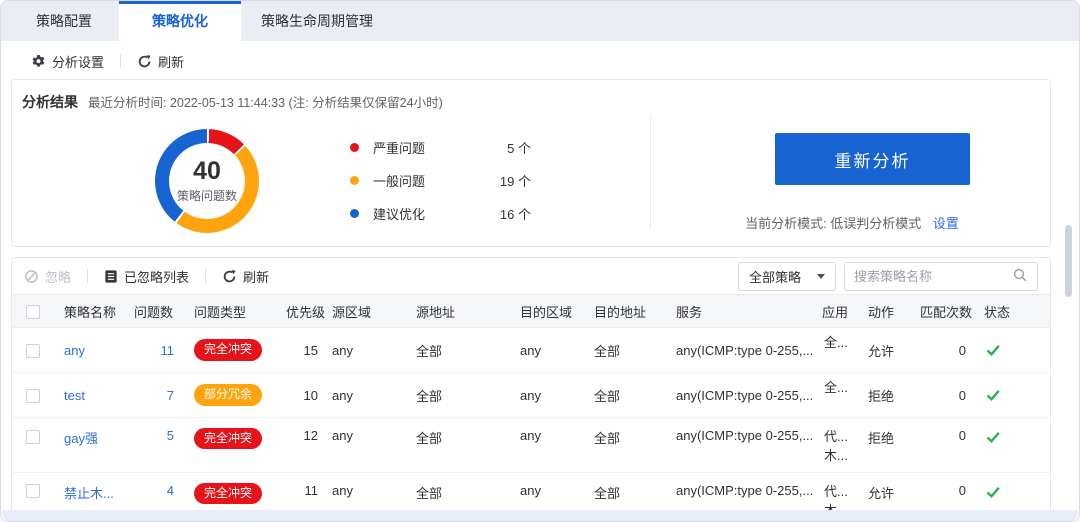 This screenshot has height=522, width=1080. Describe the element at coordinates (64, 21) in the screenshot. I see `tab-policy-config: 策略配置` at that location.